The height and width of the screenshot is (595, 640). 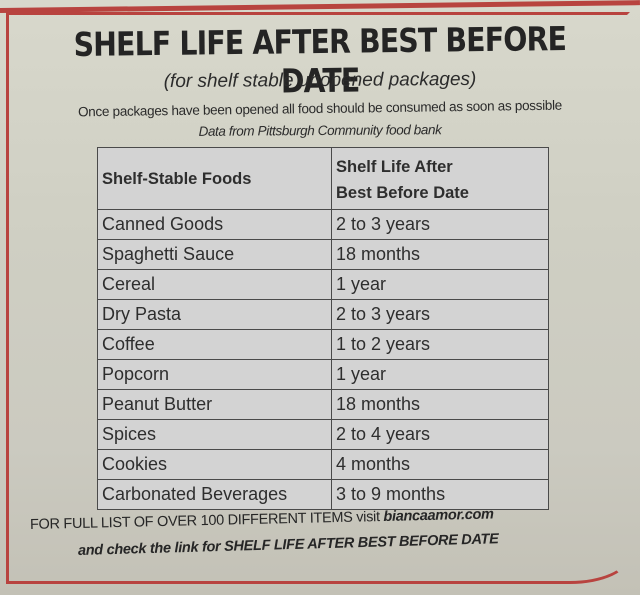 I want to click on column-header-line-1: Shelf Life After, so click(x=394, y=166).